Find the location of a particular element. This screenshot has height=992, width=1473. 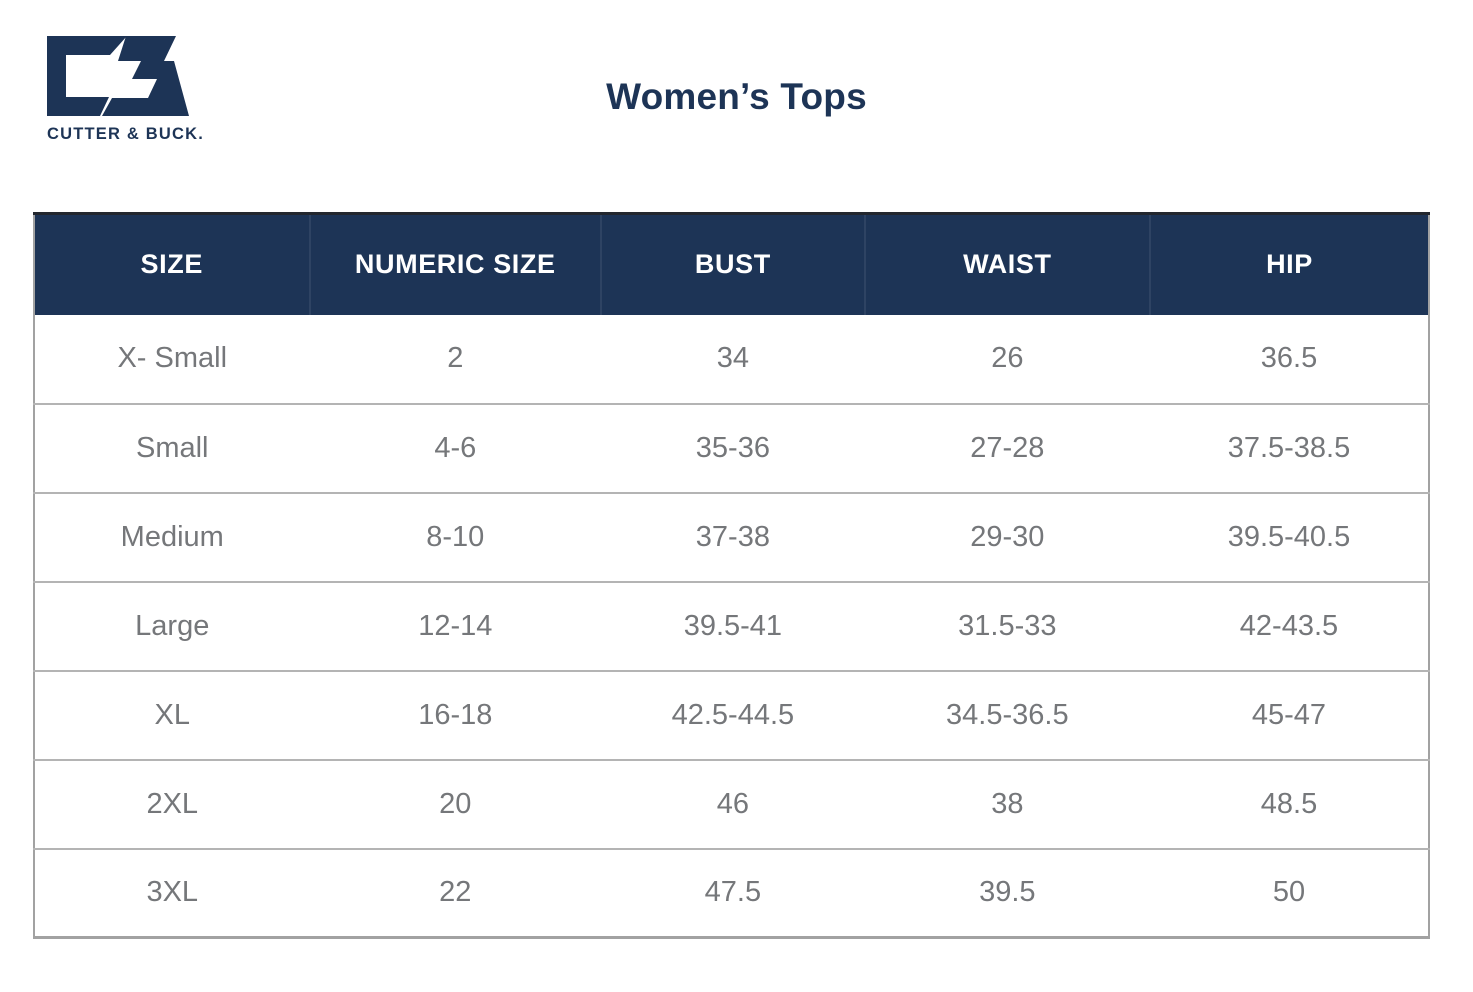

size-table-header-row: SIZE NUMERIC SIZE BUST WAIST HIP is located at coordinates (731, 264).